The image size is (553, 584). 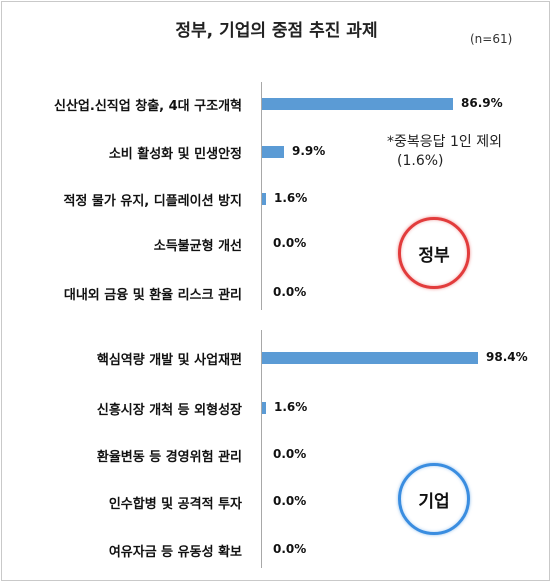 I want to click on gov-category-label: 적정 물가 유지, 디플레이션 방지, so click(x=152, y=201).